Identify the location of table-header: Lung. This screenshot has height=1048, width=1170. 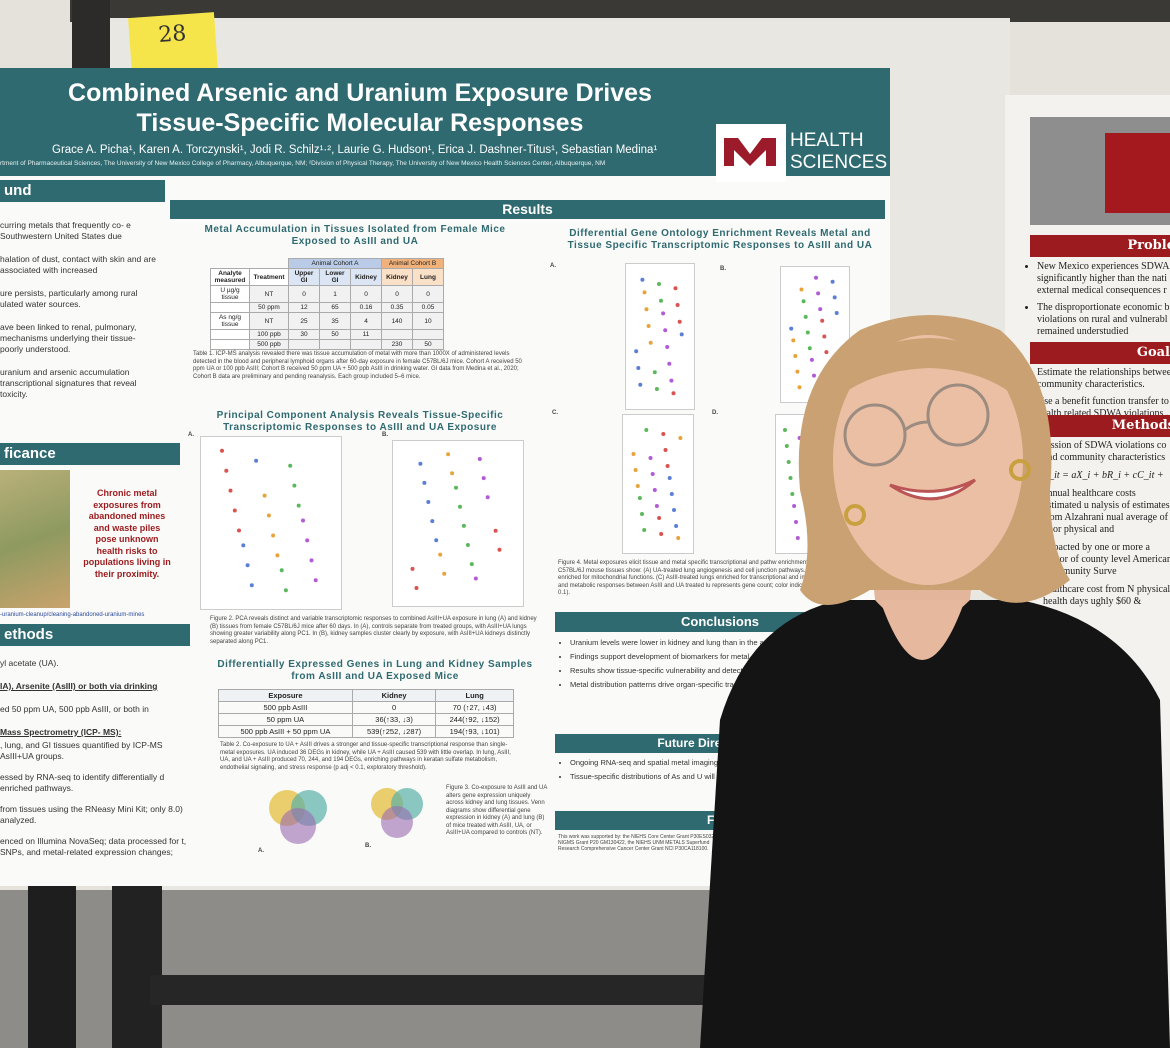
(428, 277).